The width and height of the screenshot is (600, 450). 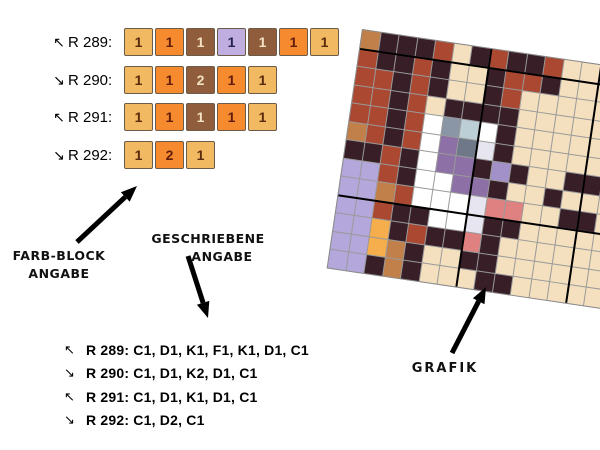 What do you see at coordinates (59, 265) in the screenshot?
I see `farb-block-angabe-label: FARB-BLOCK ANGABE` at bounding box center [59, 265].